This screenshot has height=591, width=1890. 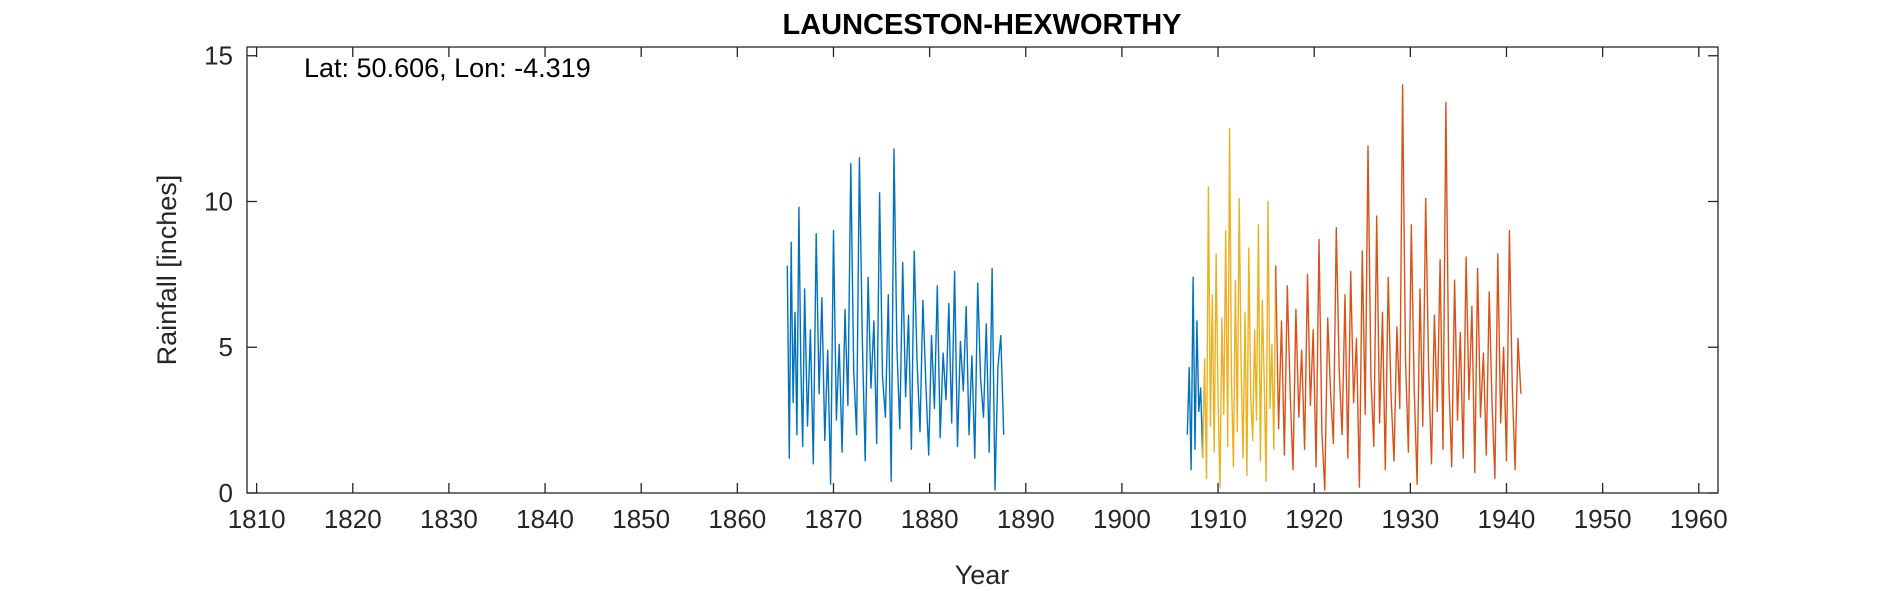 I want to click on x-tick-label: 1900, so click(x=1122, y=519).